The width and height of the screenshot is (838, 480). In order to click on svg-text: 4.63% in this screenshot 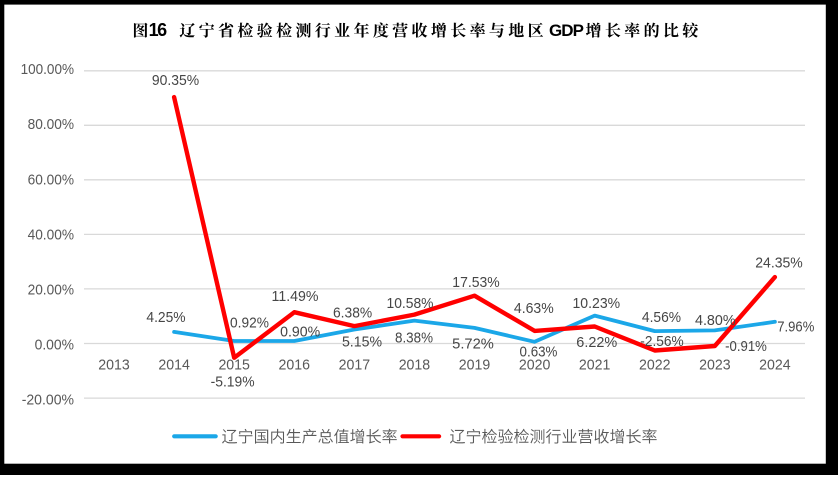, I will do `click(534, 308)`.